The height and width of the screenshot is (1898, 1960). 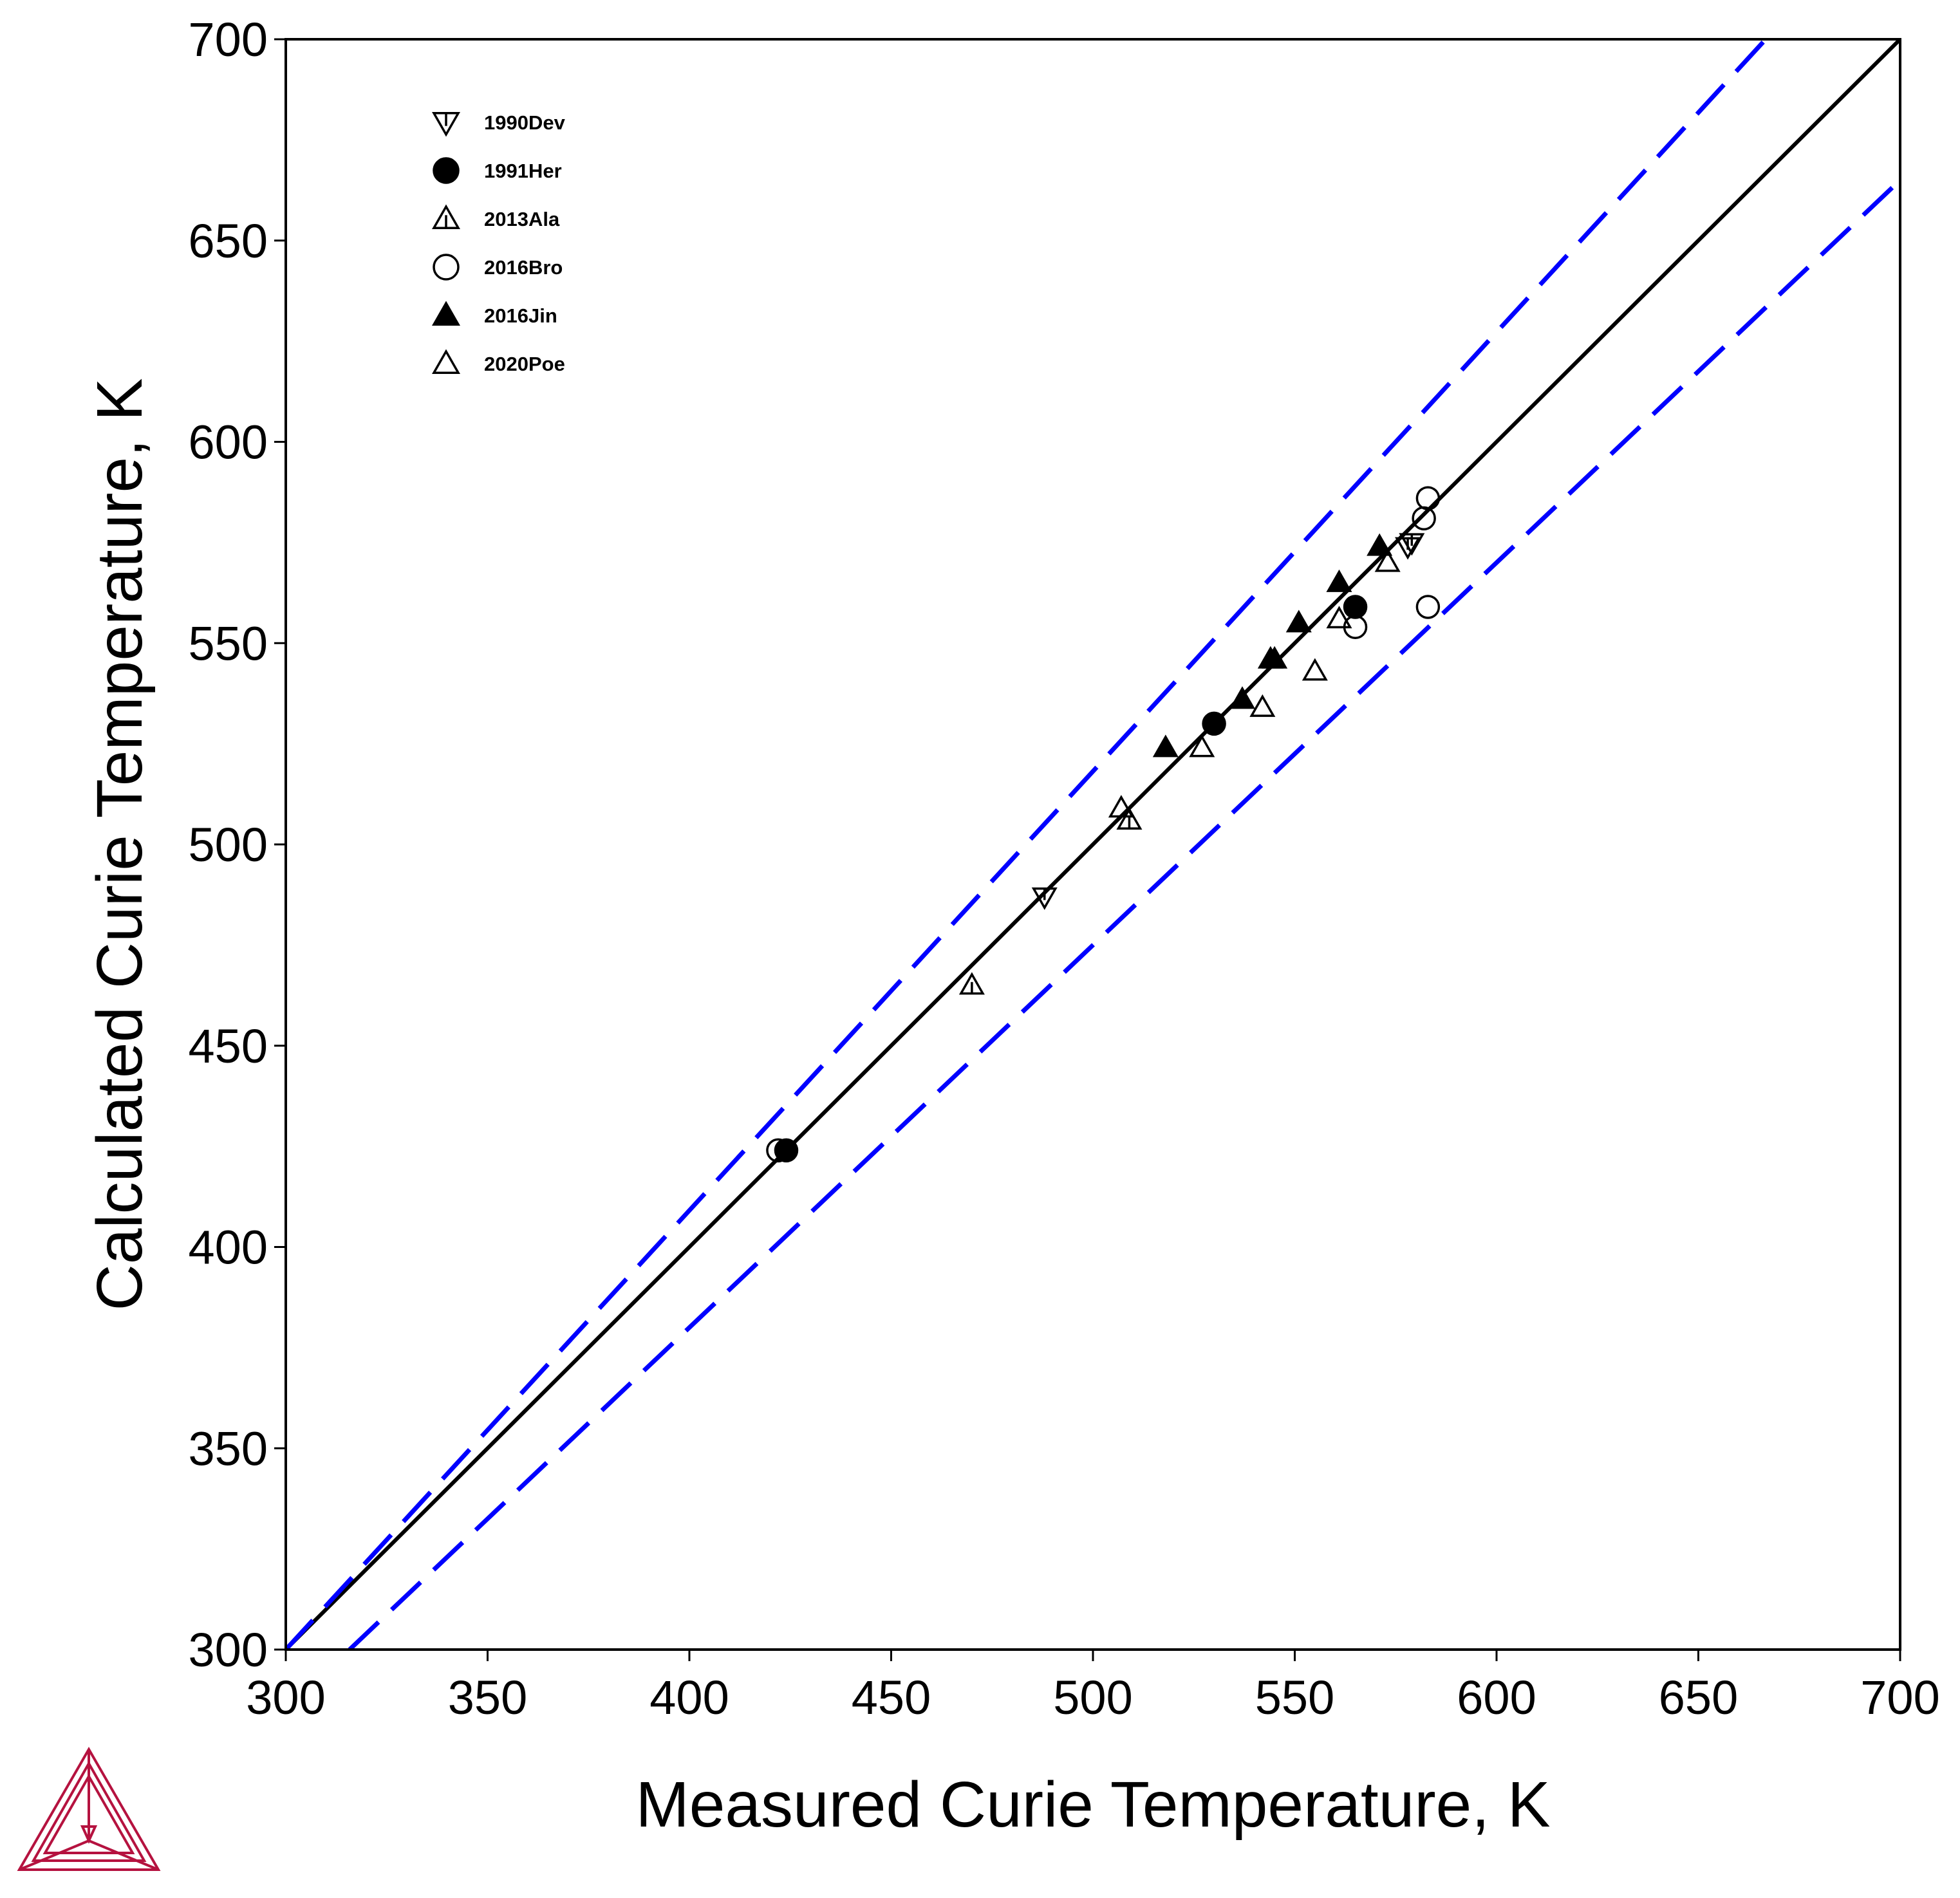 I want to click on legend-item-2016Jin: 2016Jin, so click(x=494, y=314).